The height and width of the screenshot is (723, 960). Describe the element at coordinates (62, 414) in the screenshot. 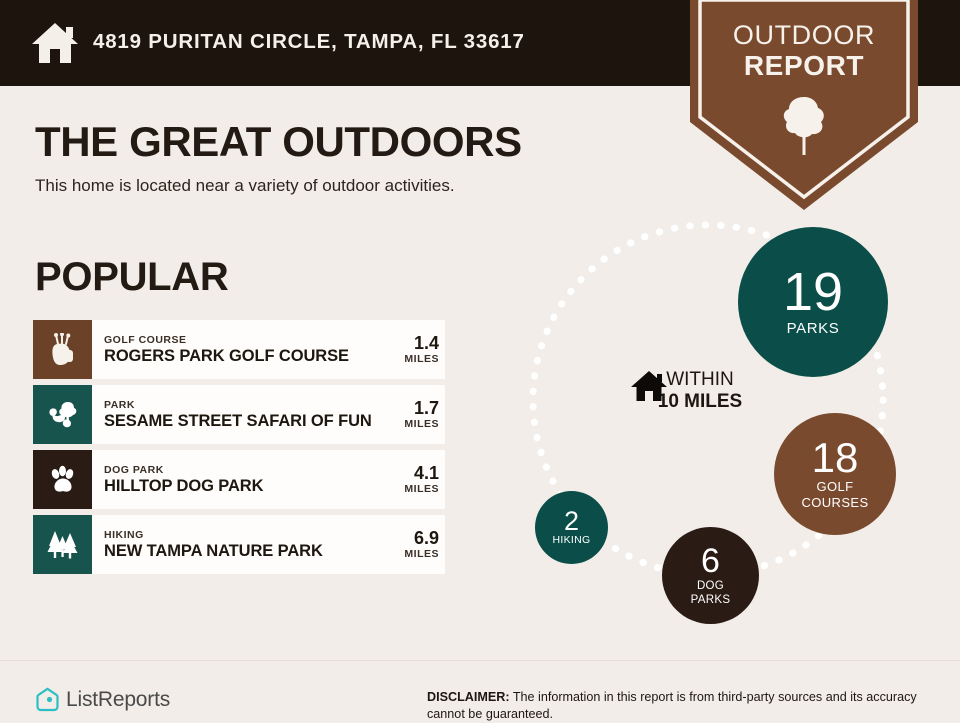

I see `park-tree-icon` at that location.